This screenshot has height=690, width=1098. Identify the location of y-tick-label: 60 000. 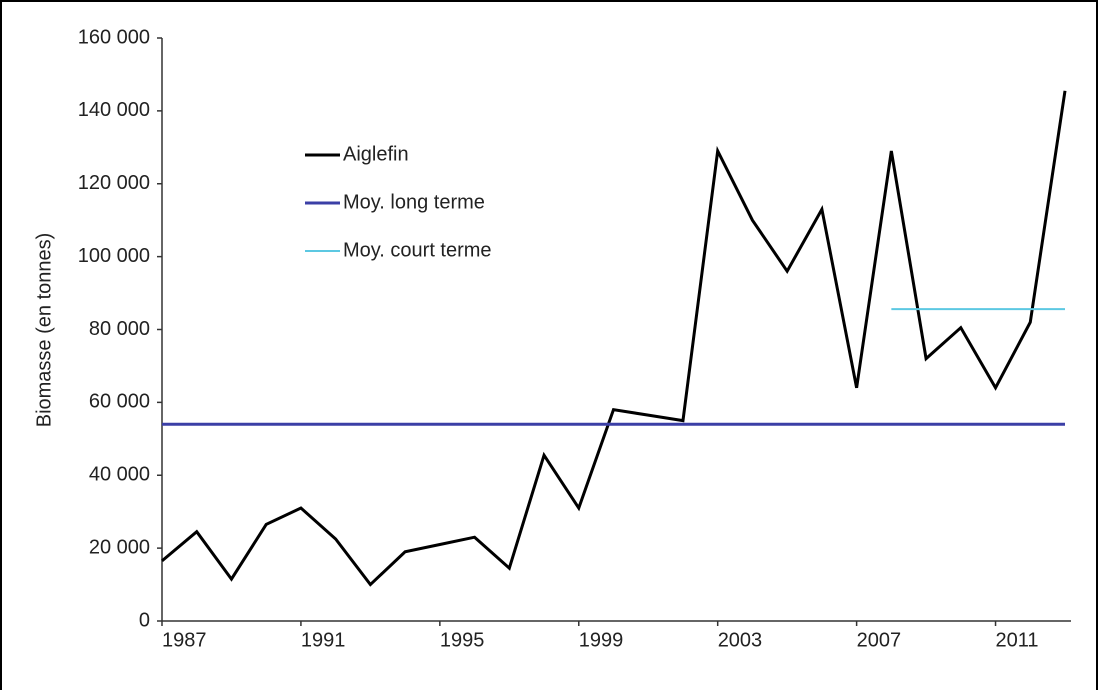
(119, 402).